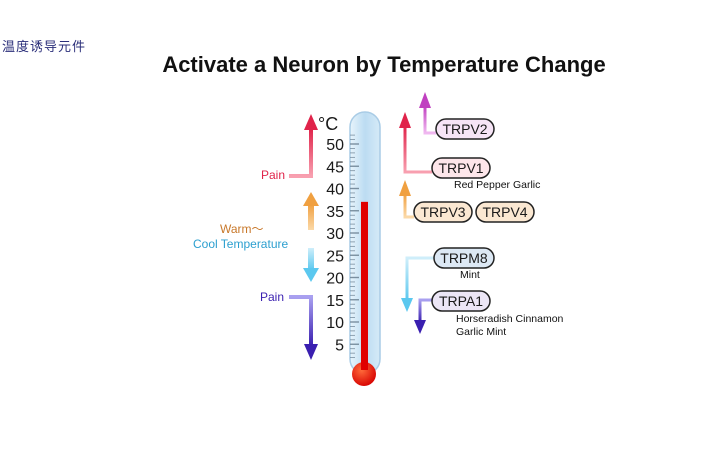  Describe the element at coordinates (464, 129) in the screenshot. I see `trpv2-label: TRPV2` at that location.